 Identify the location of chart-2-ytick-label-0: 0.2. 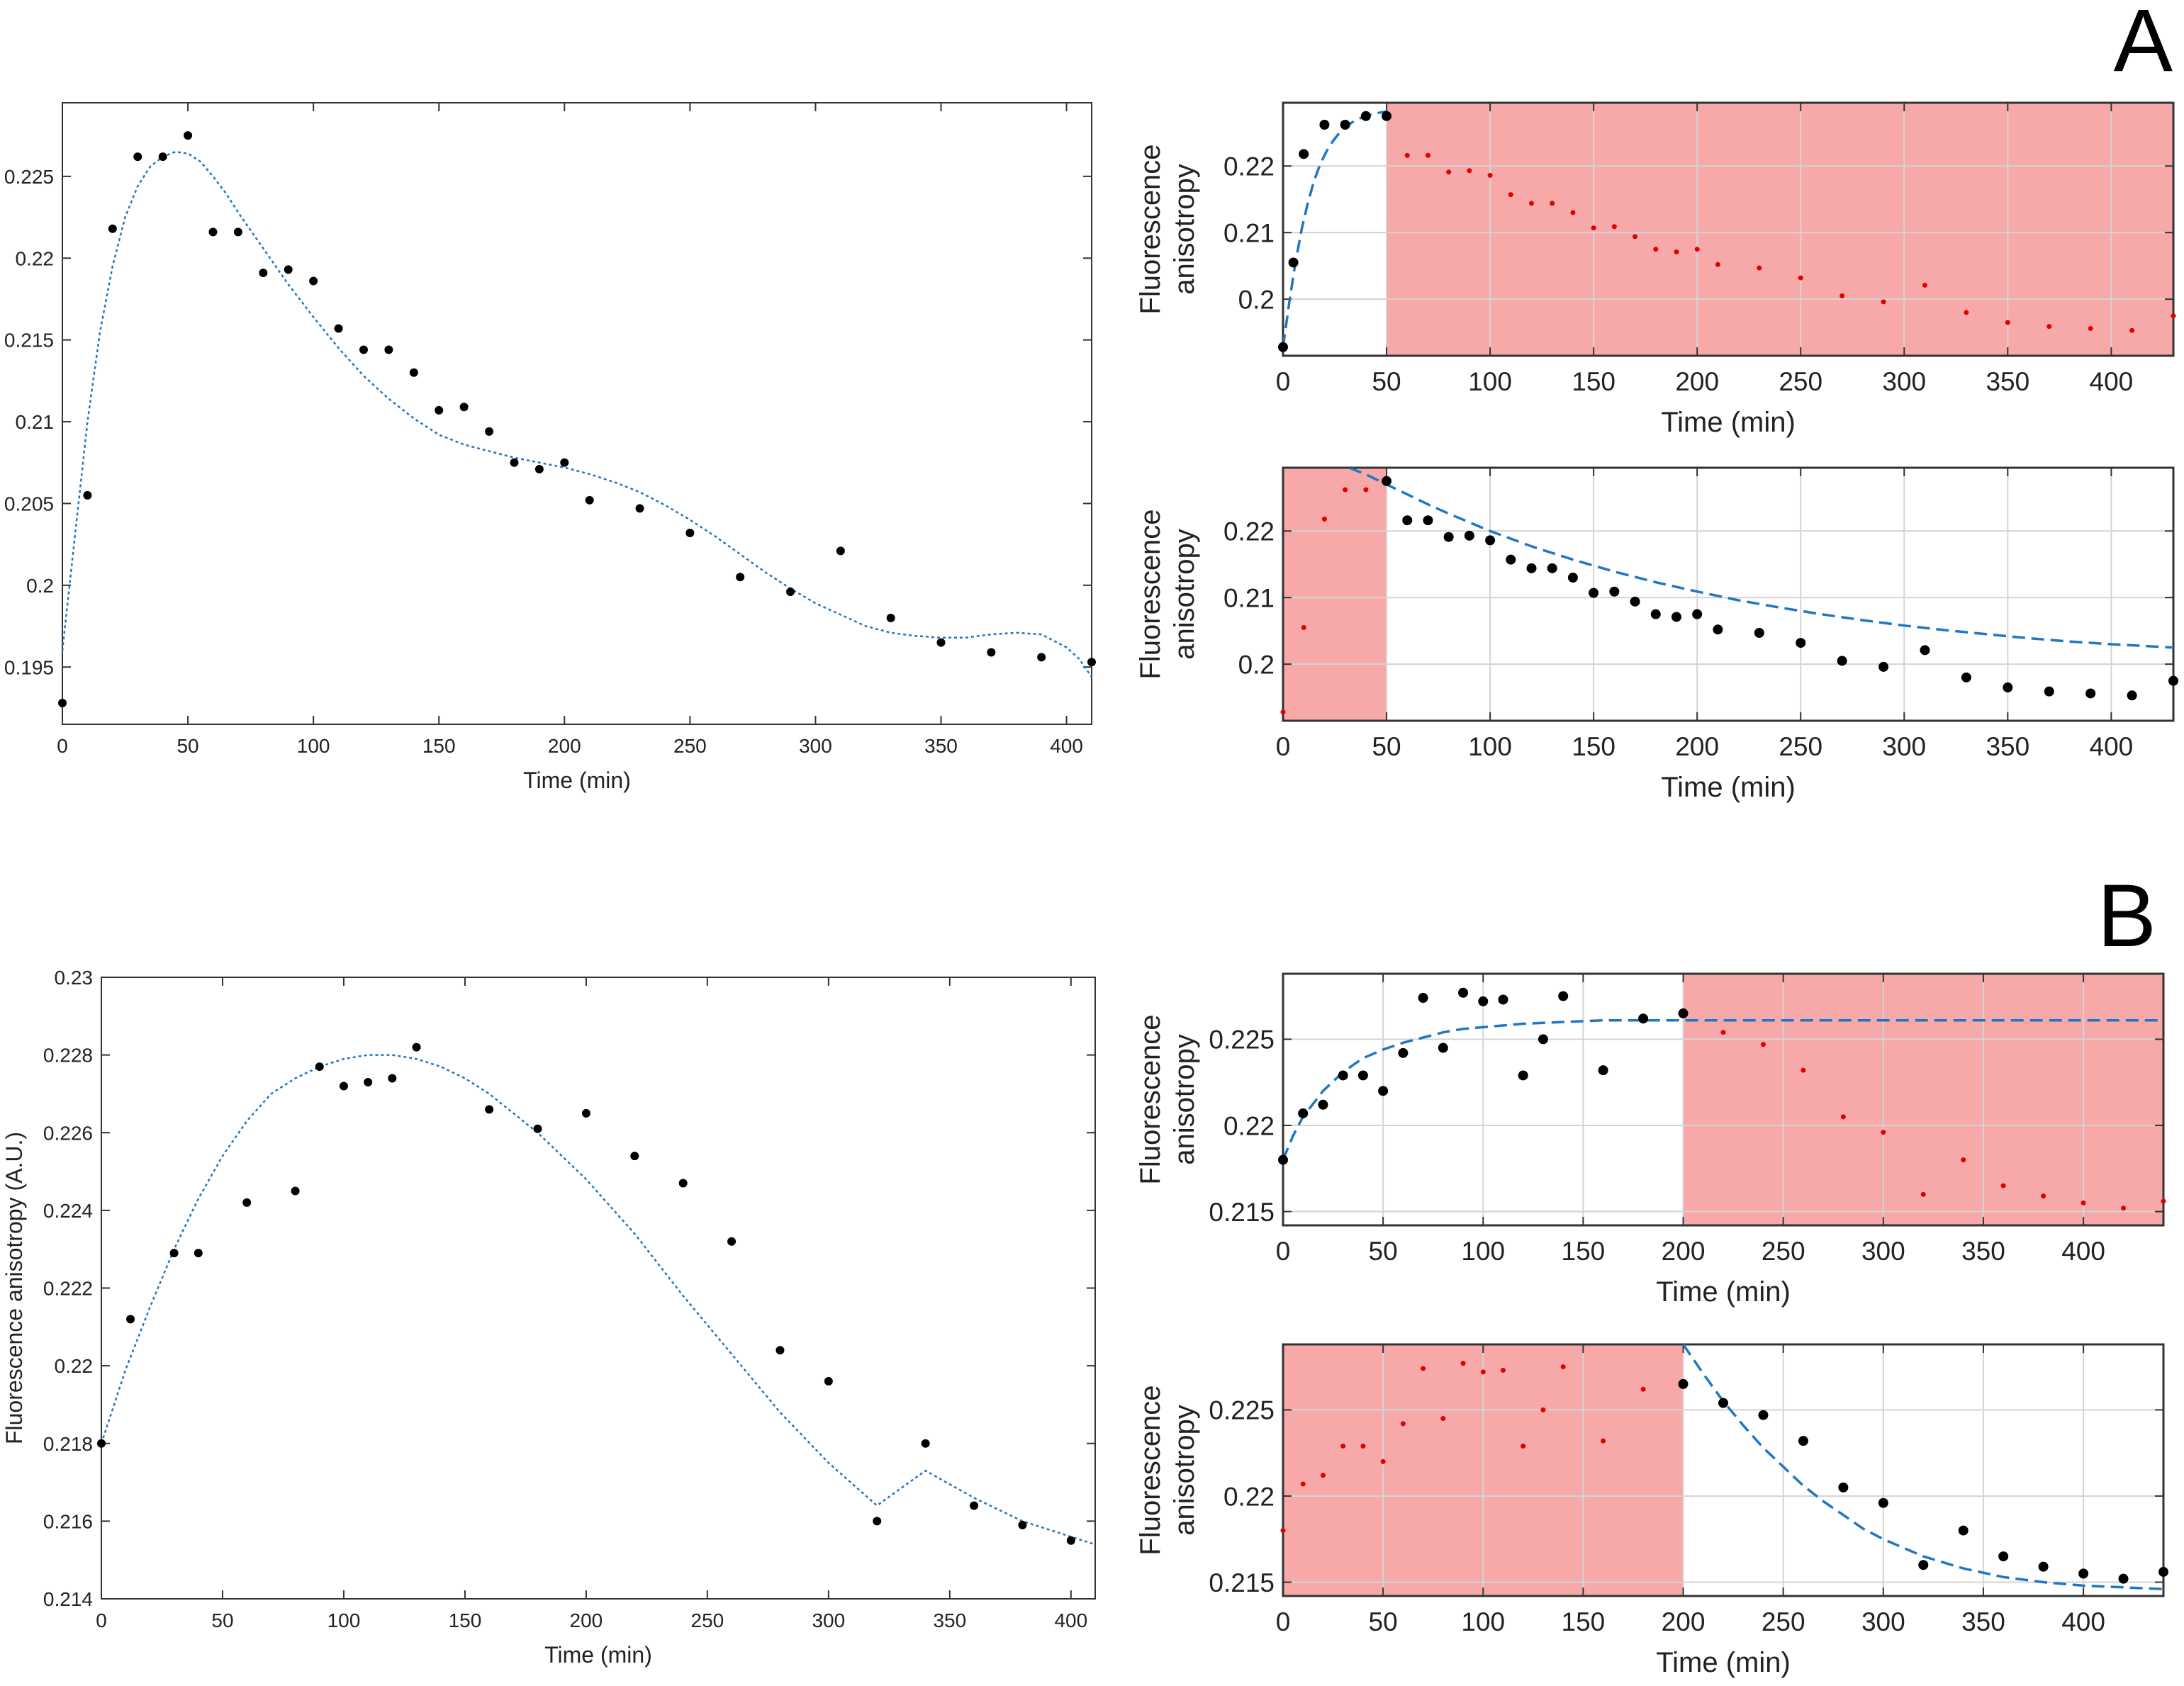
(1257, 664).